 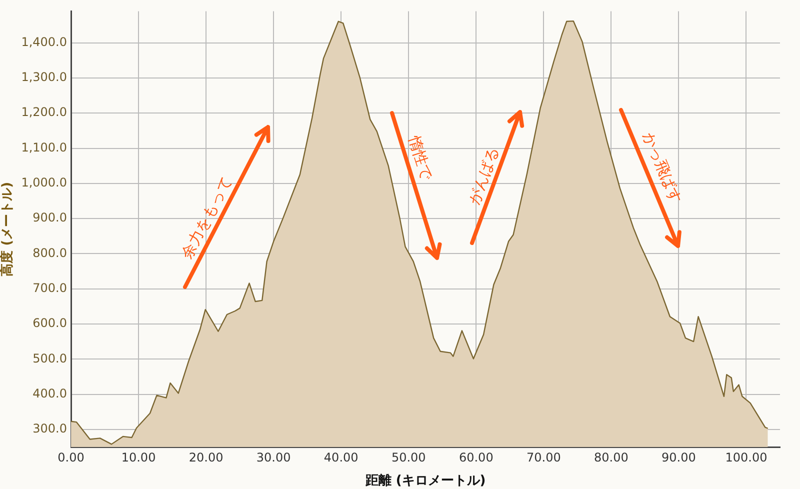 I want to click on y-tick-label: 900.0, so click(x=49, y=217).